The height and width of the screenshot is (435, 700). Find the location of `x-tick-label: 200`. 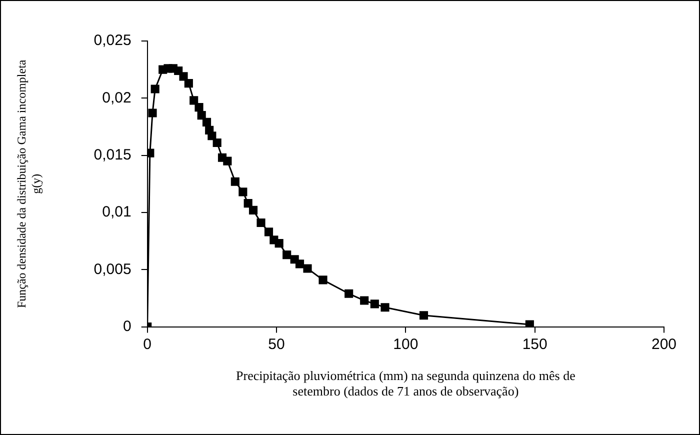

x-tick-label: 200 is located at coordinates (664, 344).